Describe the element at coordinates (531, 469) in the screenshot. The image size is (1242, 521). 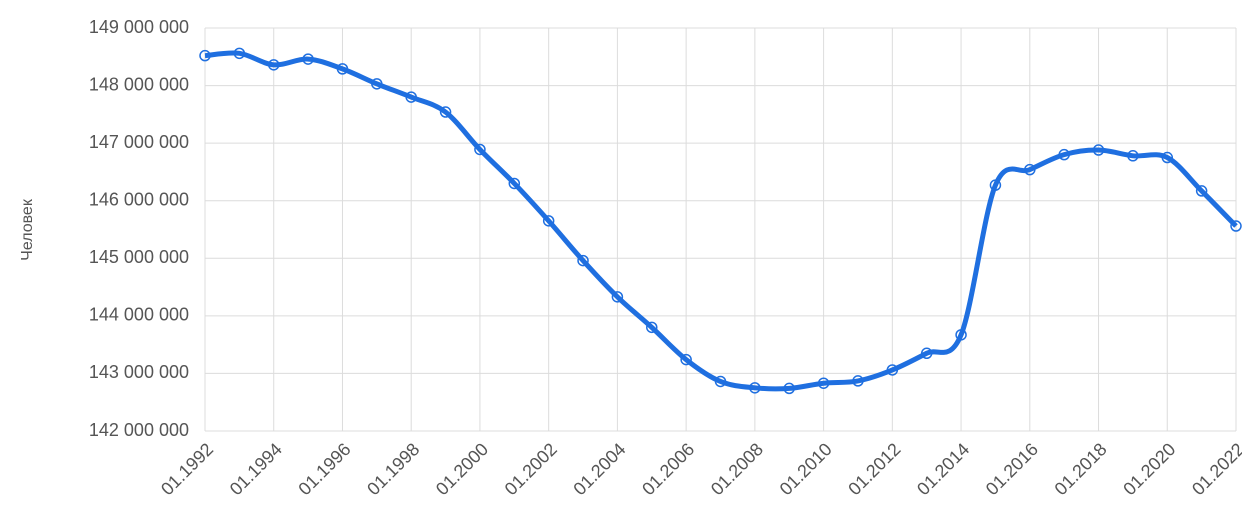
I see `x-tick-label: 01.2002` at that location.